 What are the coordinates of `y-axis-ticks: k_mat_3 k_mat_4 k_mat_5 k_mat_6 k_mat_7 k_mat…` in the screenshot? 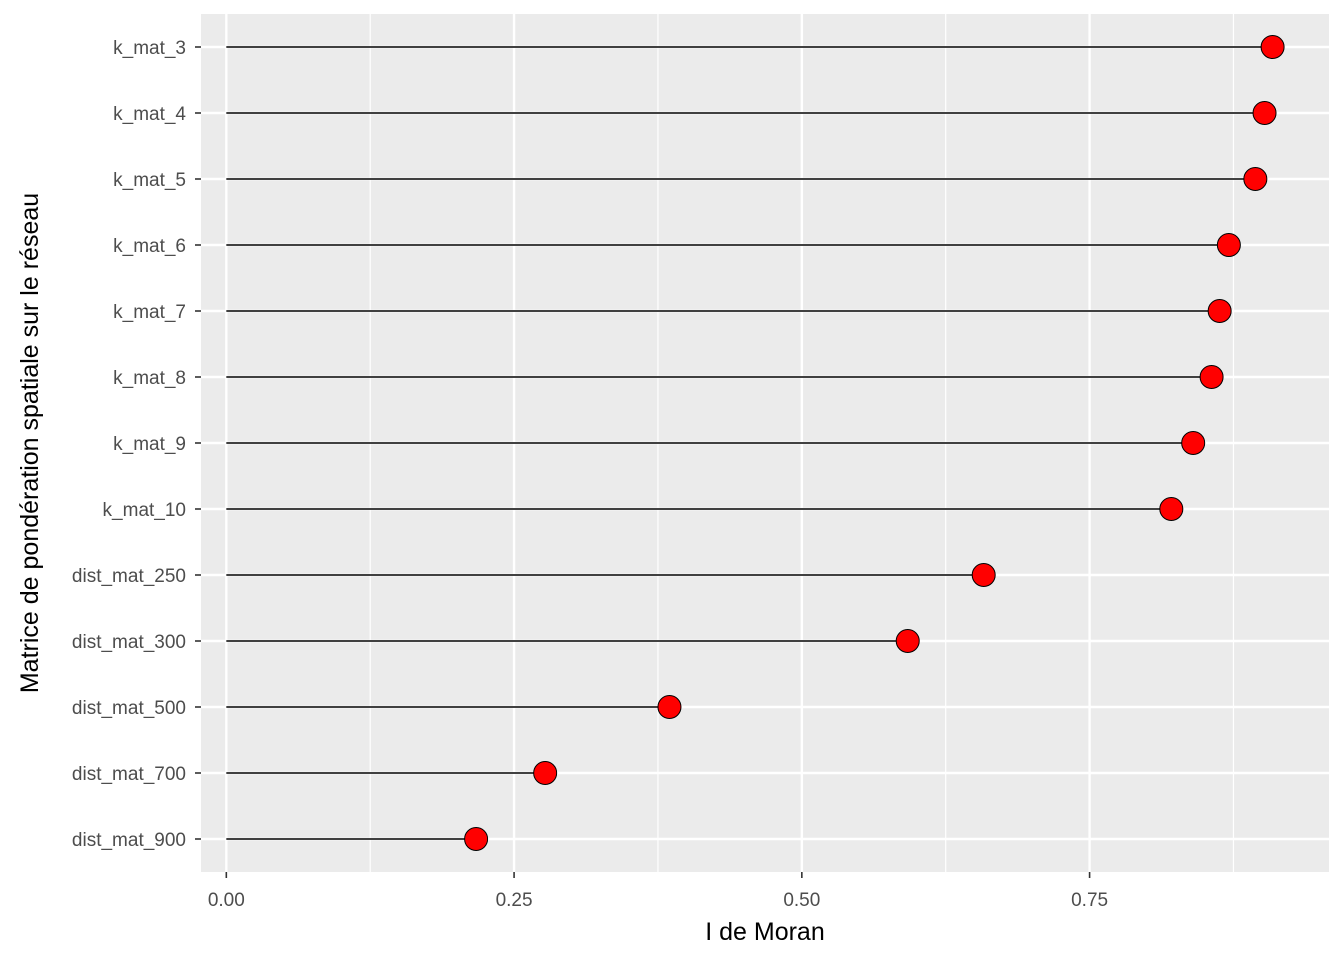 It's located at (136, 444).